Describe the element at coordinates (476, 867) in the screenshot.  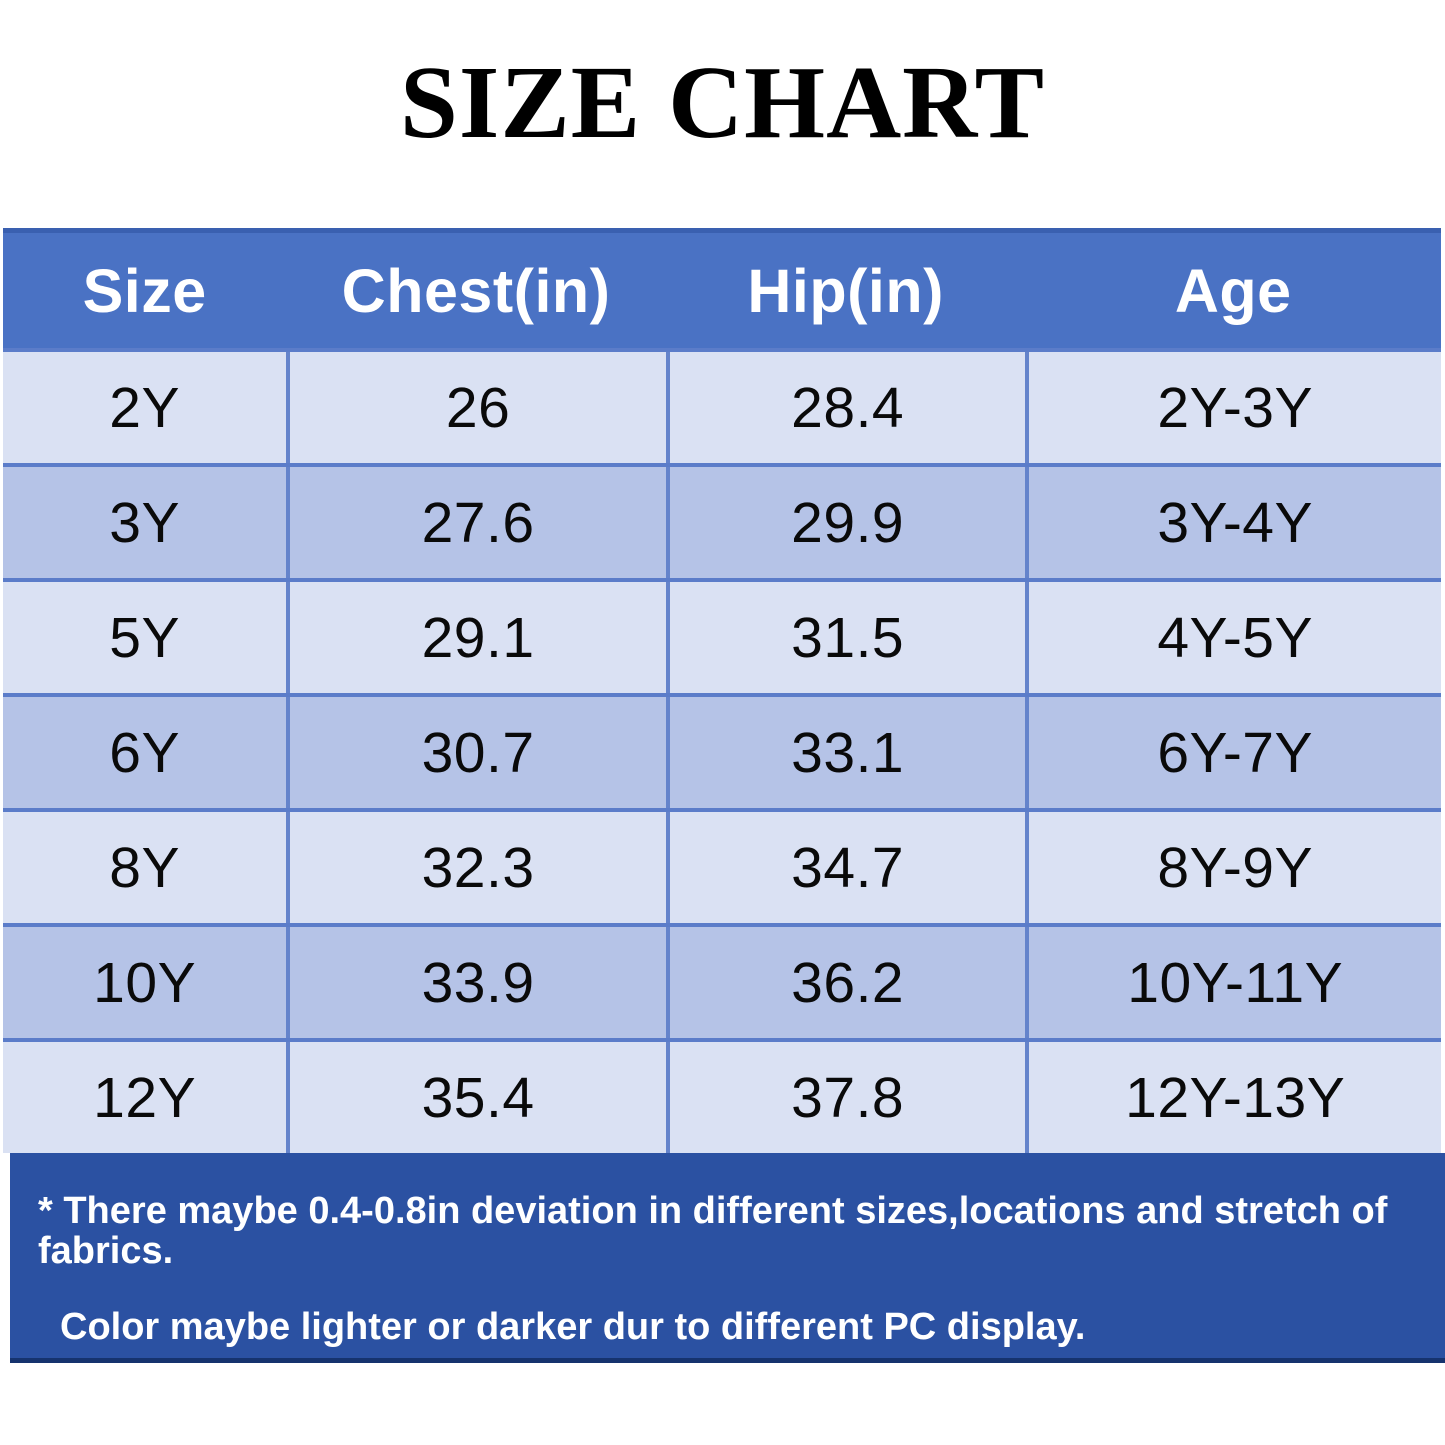
I see `table-cell-chest: 32.3` at that location.